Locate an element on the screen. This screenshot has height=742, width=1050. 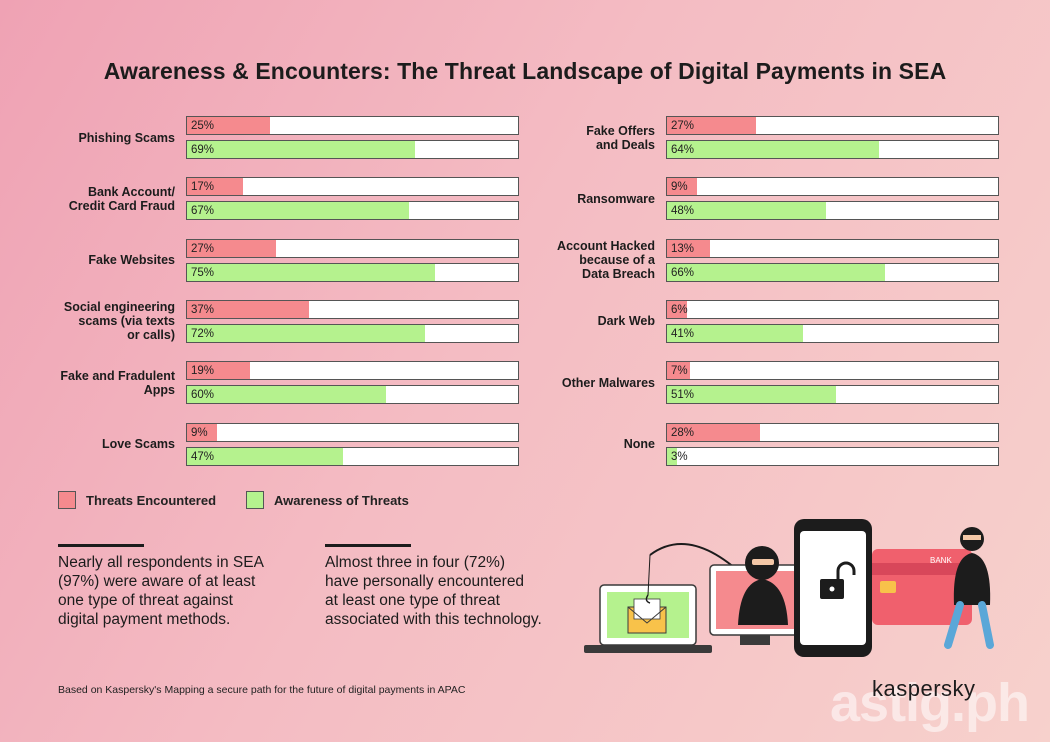
category-label: Bank Account/ Credit Card Fraud is located at coordinates (121, 198).